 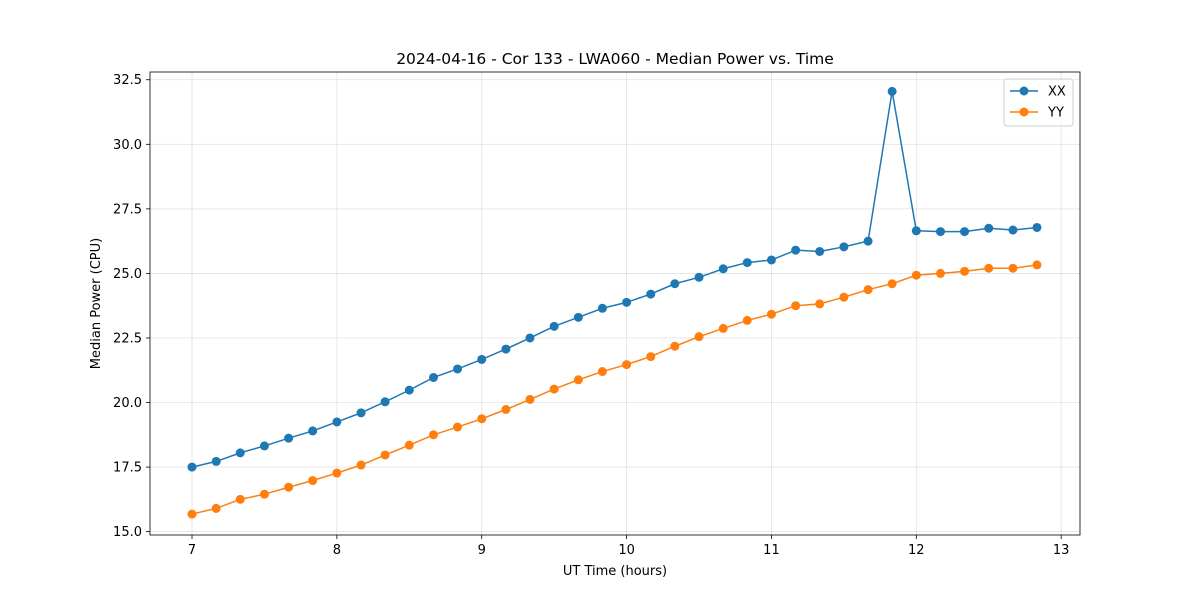 What do you see at coordinates (771, 550) in the screenshot?
I see `x-tick-label: 11` at bounding box center [771, 550].